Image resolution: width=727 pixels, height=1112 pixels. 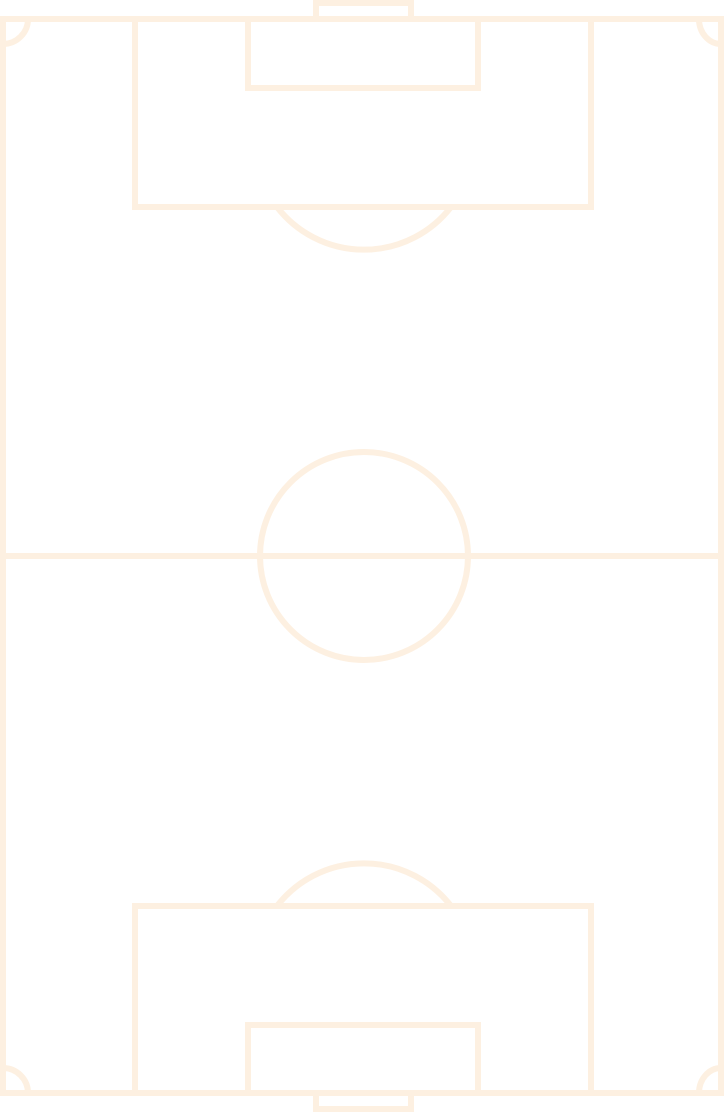 What do you see at coordinates (363, 113) in the screenshot?
I see `top-penalty-area` at bounding box center [363, 113].